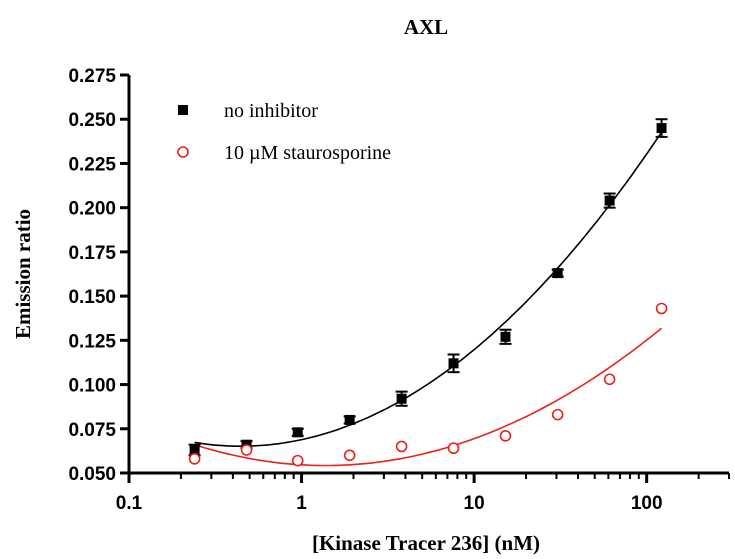  I want to click on legend-marker-no-inhibitor, so click(183, 110).